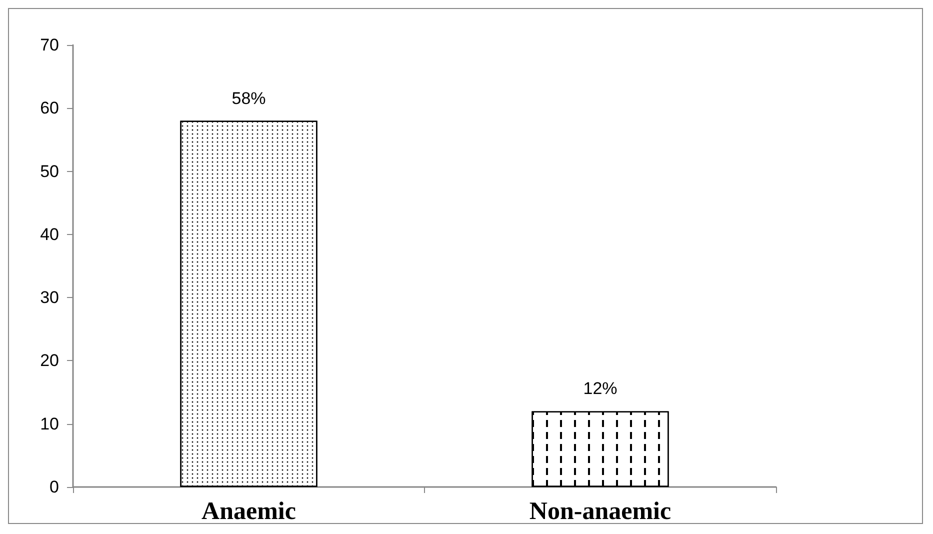  I want to click on data-label: 58%, so click(249, 98).